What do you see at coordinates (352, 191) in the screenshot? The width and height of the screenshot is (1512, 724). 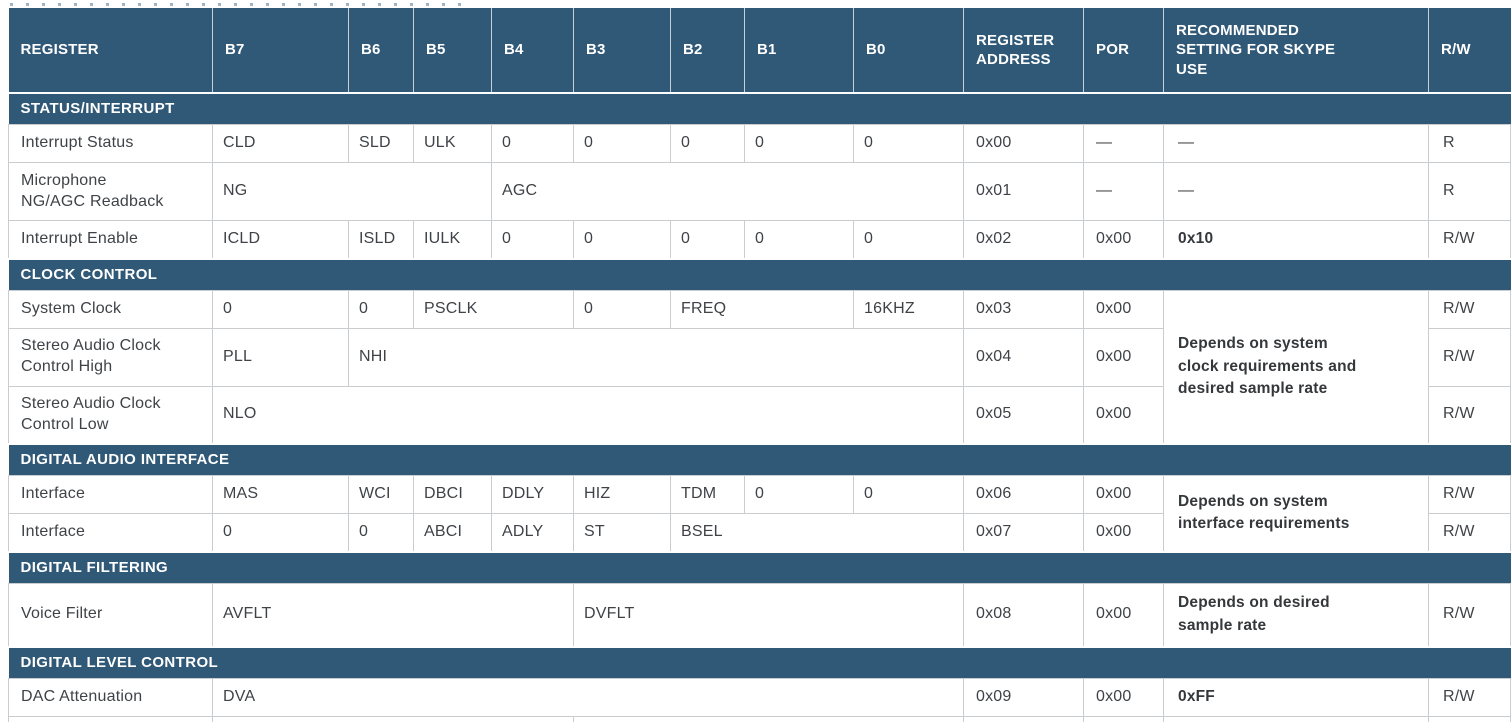 I see `bit-field-cell: NG` at bounding box center [352, 191].